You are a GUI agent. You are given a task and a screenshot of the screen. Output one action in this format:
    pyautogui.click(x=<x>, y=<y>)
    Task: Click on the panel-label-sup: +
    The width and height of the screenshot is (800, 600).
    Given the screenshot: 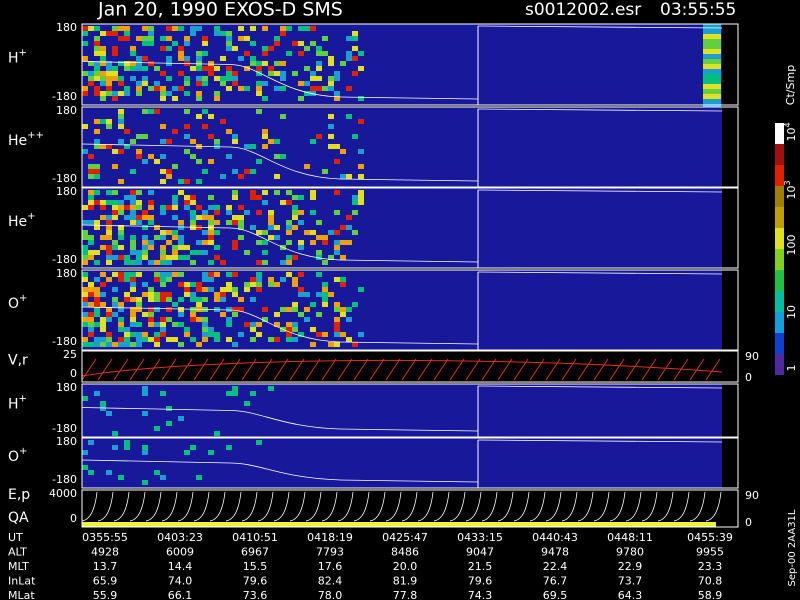 What is the action you would take?
    pyautogui.click(x=23, y=298)
    